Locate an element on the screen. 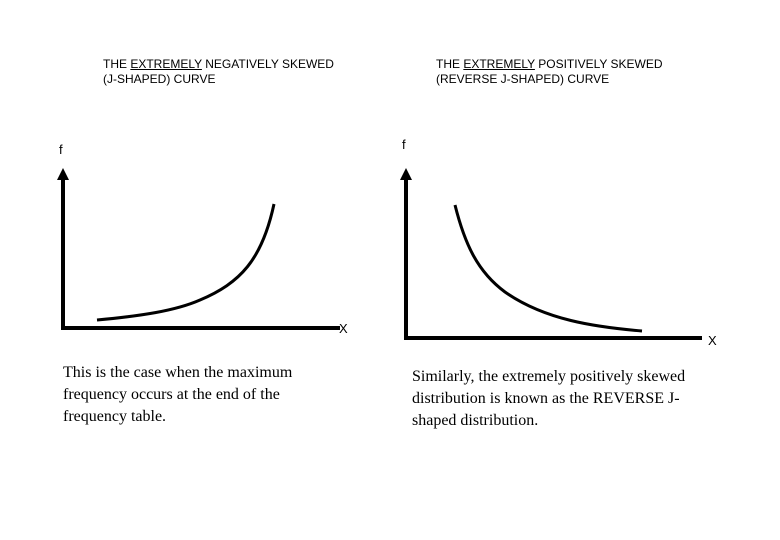  right-x-axis-label: X is located at coordinates (712, 340).